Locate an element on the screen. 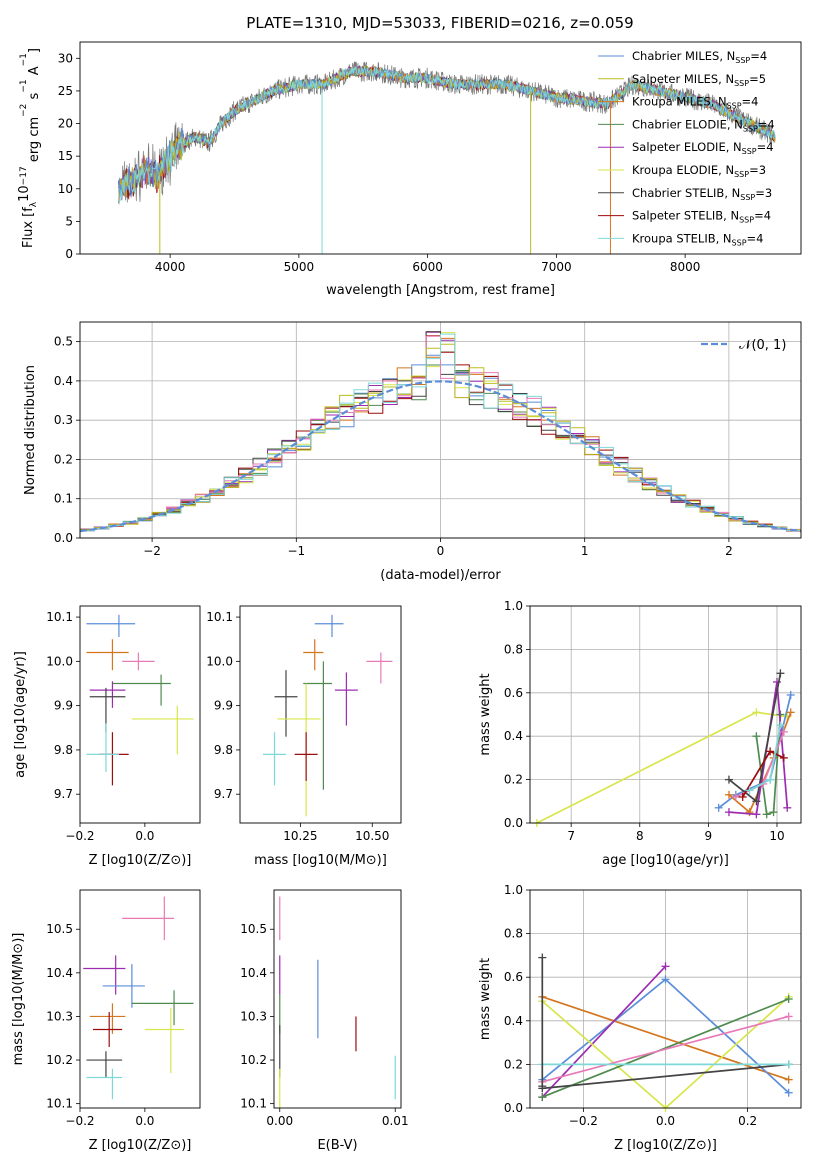 Image resolution: width=819 pixels, height=1170 pixels. y-tick-label: 1.0 is located at coordinates (513, 606).